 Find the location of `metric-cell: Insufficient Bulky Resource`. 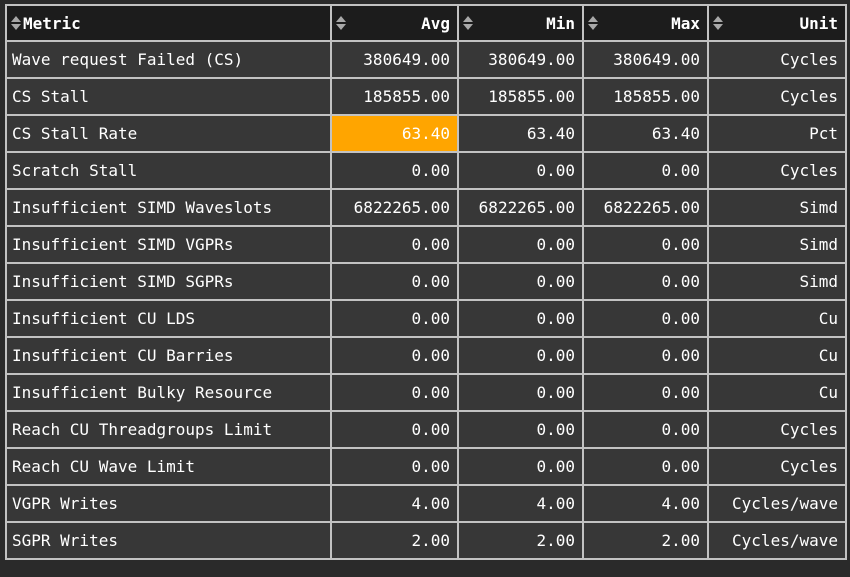

metric-cell: Insufficient Bulky Resource is located at coordinates (168, 392).